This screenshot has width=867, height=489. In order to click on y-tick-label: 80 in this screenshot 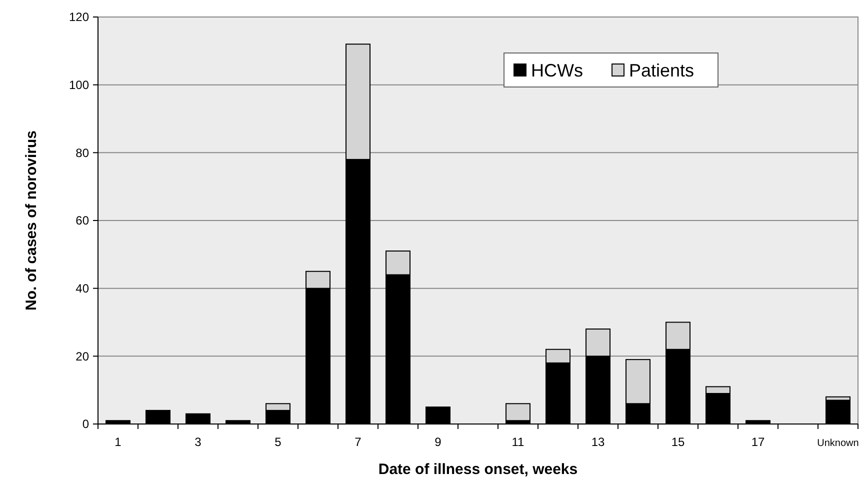, I will do `click(83, 153)`.